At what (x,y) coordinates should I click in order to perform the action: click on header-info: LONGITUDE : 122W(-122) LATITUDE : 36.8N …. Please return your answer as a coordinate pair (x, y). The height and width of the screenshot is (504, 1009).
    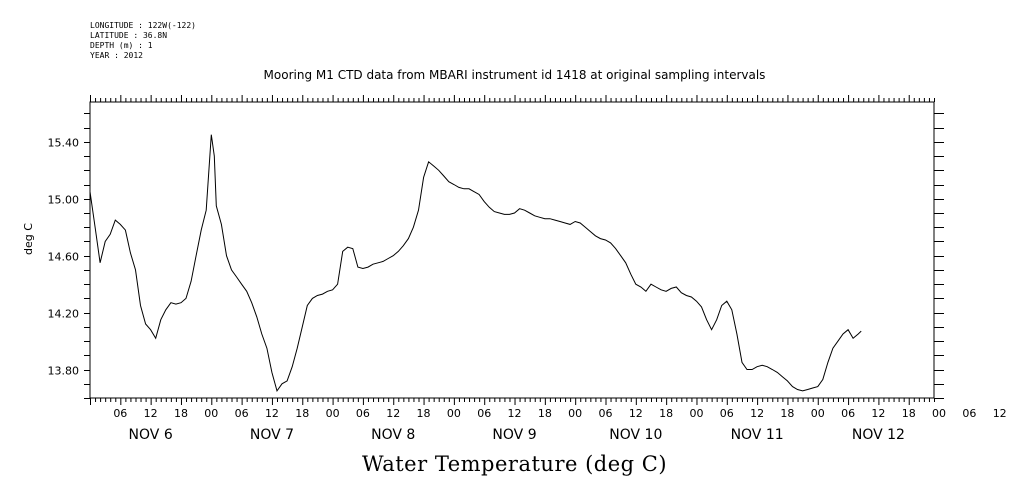
    Looking at the image, I should click on (143, 41).